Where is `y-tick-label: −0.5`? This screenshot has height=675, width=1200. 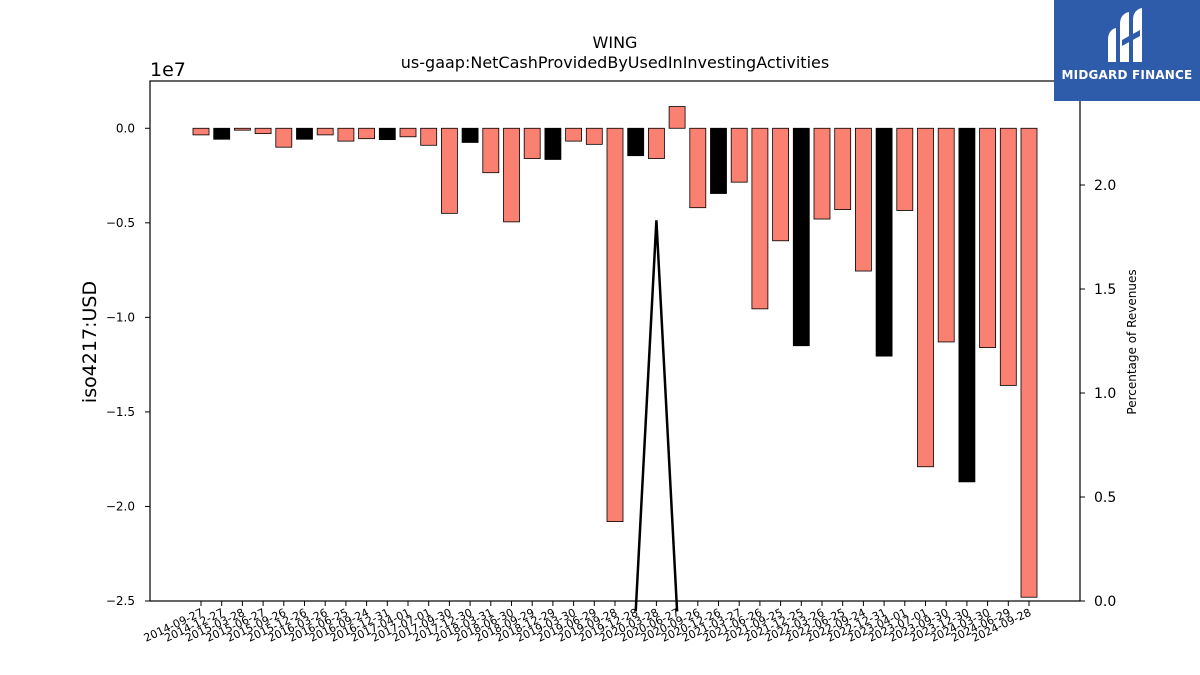 y-tick-label: −0.5 is located at coordinates (120, 223).